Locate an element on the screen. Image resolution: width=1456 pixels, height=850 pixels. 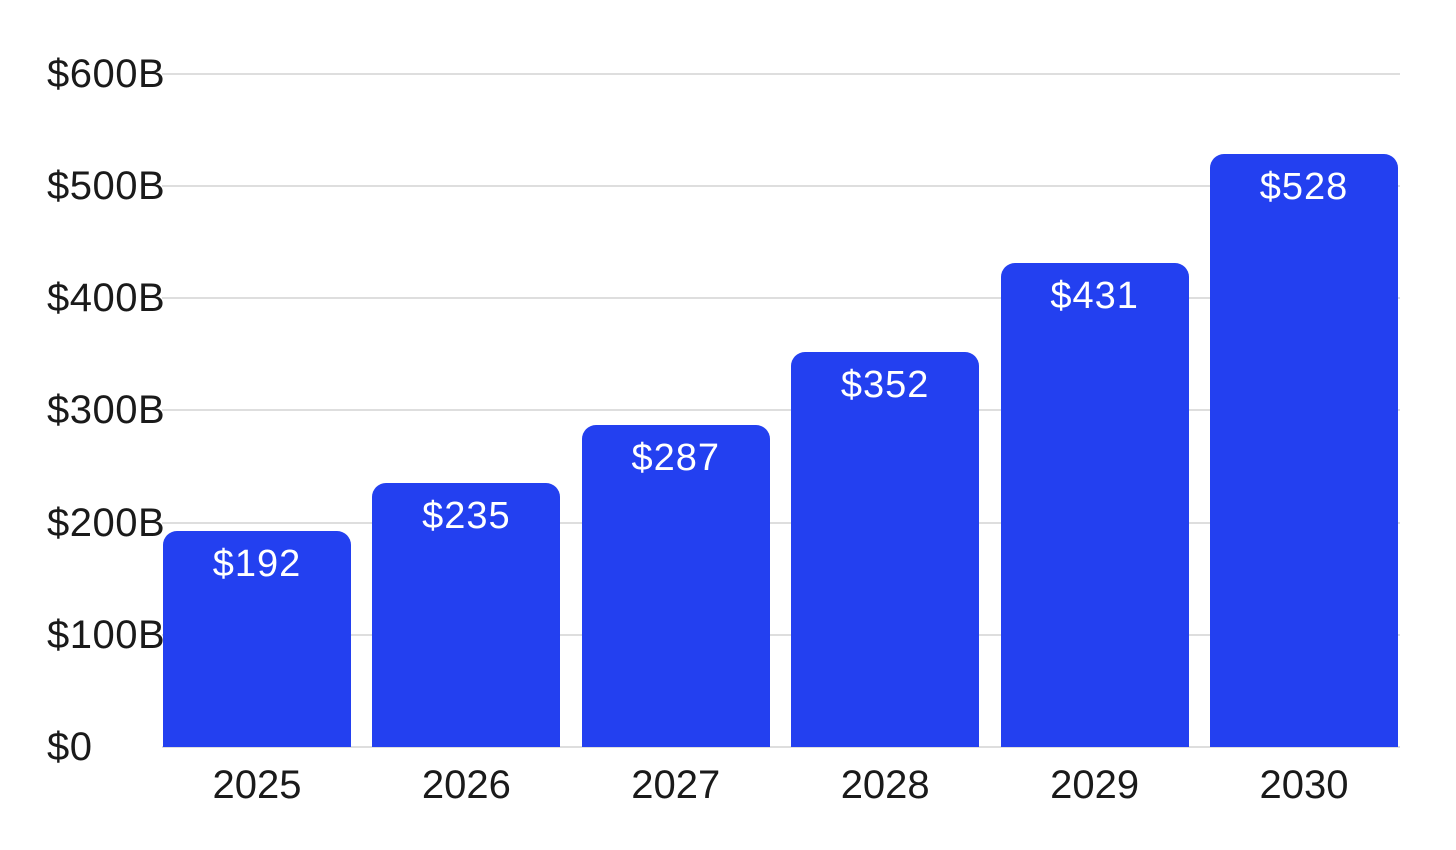
y-axis-tick-label: $600B is located at coordinates (106, 73).